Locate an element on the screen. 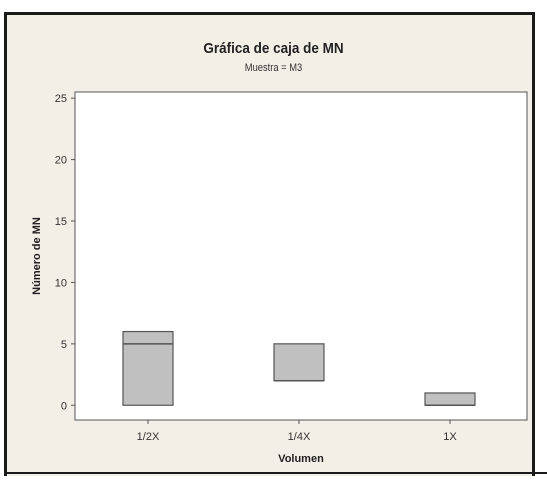 Image resolution: width=547 pixels, height=486 pixels. y-tick-label: 20 is located at coordinates (61, 161).